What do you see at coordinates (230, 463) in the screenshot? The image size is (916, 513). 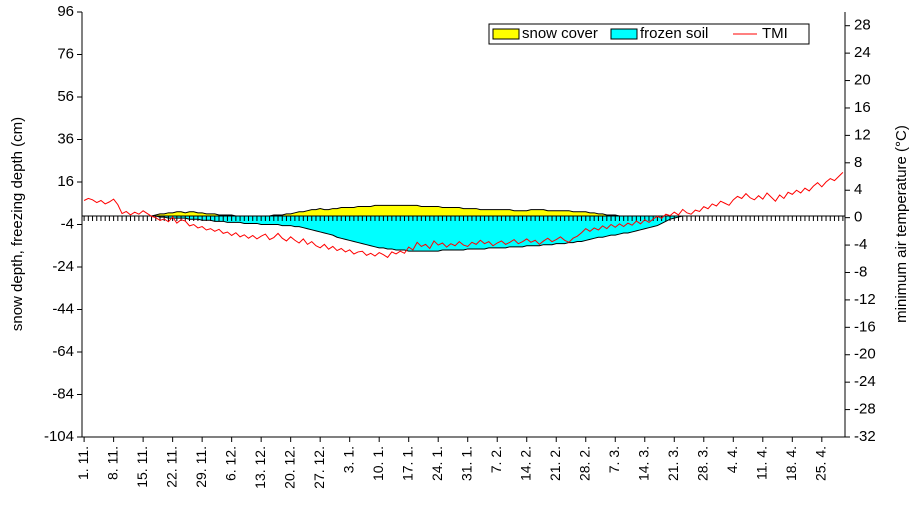 I see `x-tick-label: 6. 12.` at bounding box center [230, 463].